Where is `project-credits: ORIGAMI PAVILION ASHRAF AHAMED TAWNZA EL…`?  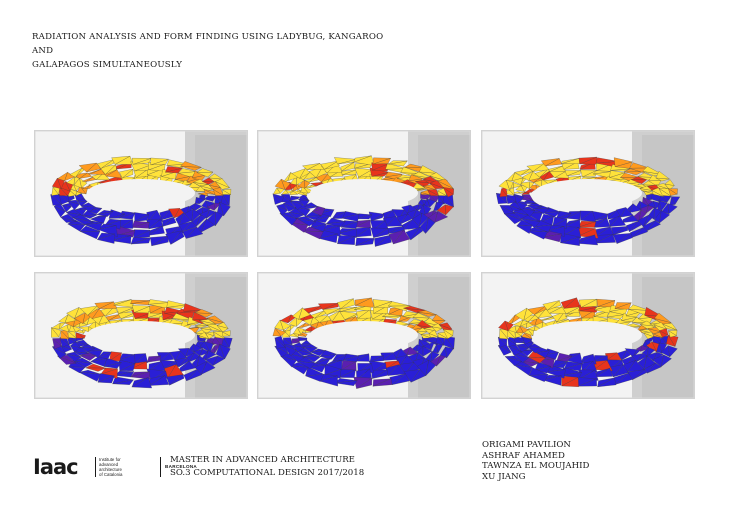
project-credits: ORIGAMI PAVILION ASHRAF AHAMED TAWNZA EL… is located at coordinates (535, 461).